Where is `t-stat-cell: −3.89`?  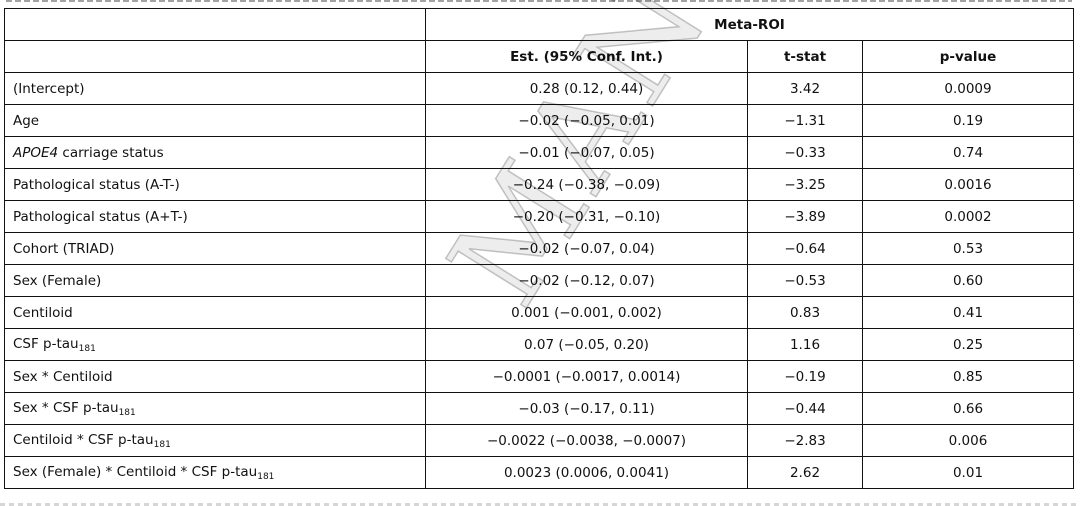 t-stat-cell: −3.89 is located at coordinates (805, 216).